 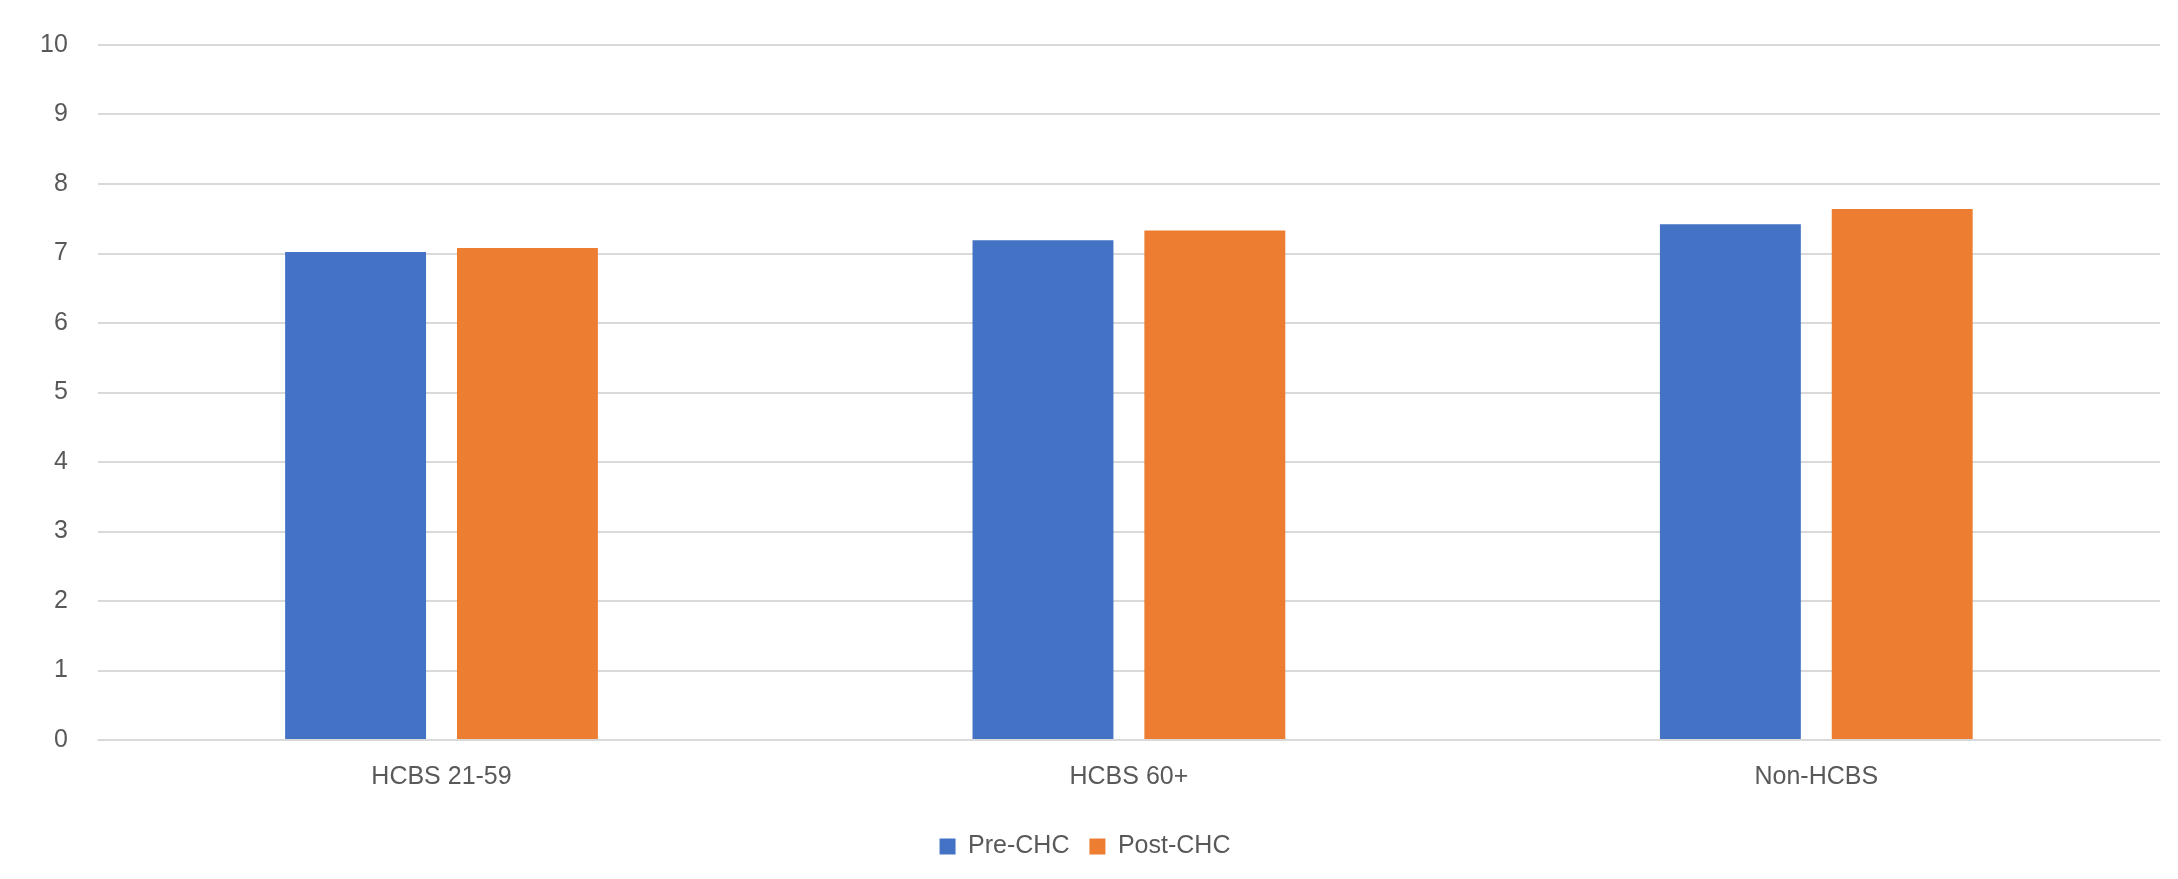 What do you see at coordinates (1174, 844) in the screenshot?
I see `legend-label: Post-CHC` at bounding box center [1174, 844].